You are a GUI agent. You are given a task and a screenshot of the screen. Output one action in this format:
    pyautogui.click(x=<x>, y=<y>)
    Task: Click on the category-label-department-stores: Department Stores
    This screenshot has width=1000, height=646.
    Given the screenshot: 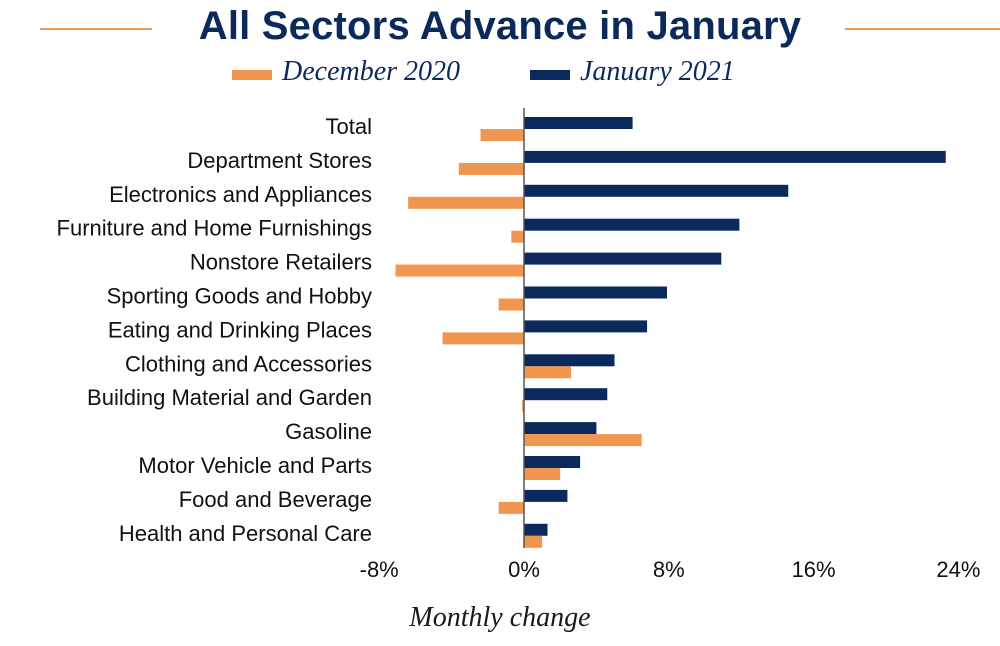 What is the action you would take?
    pyautogui.click(x=279, y=160)
    